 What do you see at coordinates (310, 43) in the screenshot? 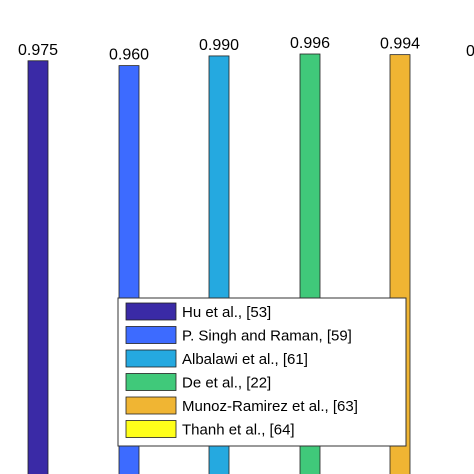
I see `bar-value-label-4: 0.996` at bounding box center [310, 43].